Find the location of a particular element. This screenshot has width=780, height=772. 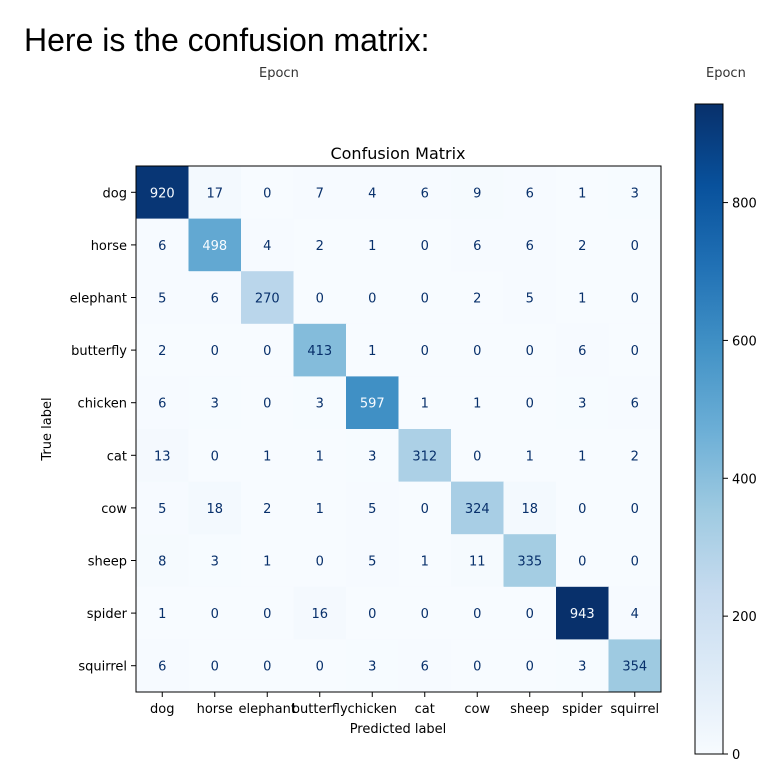

cell-value-label: 335 is located at coordinates (529, 562).